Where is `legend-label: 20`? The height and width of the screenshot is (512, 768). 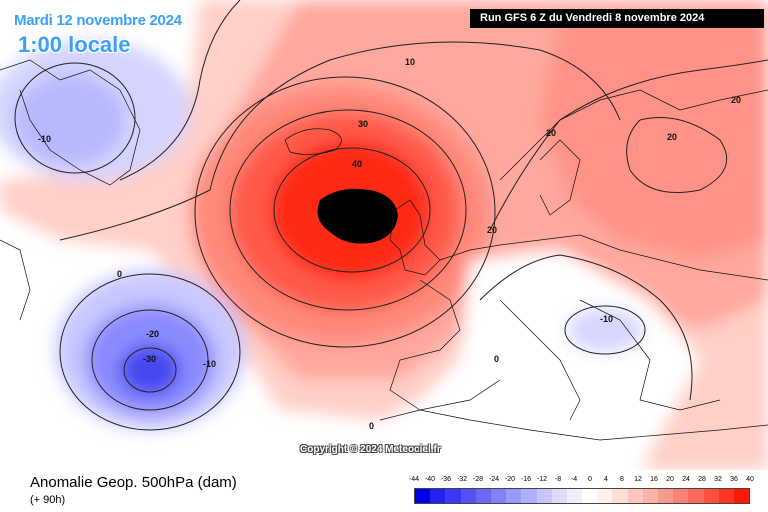
legend-label: 20 is located at coordinates (670, 479).